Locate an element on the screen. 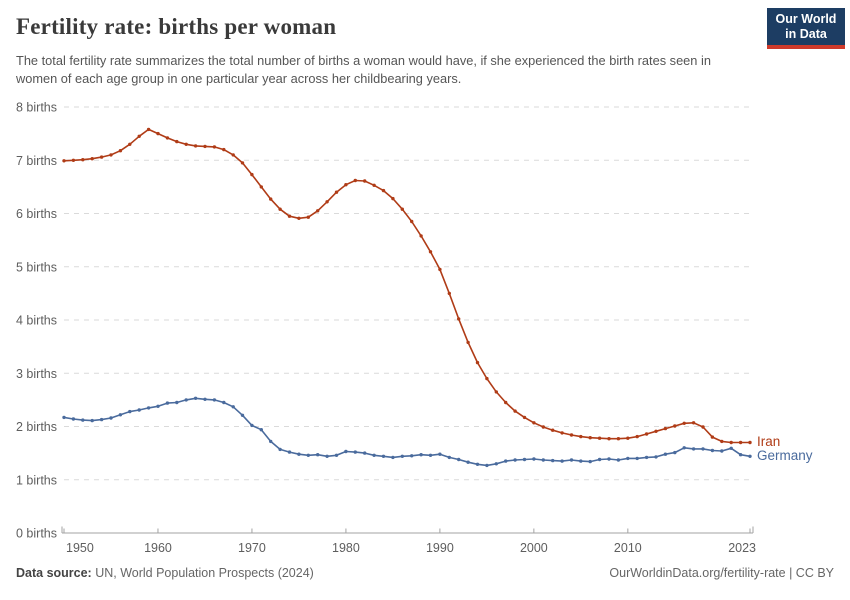 The width and height of the screenshot is (850, 600). owid-logo: Our World in Data is located at coordinates (806, 28).